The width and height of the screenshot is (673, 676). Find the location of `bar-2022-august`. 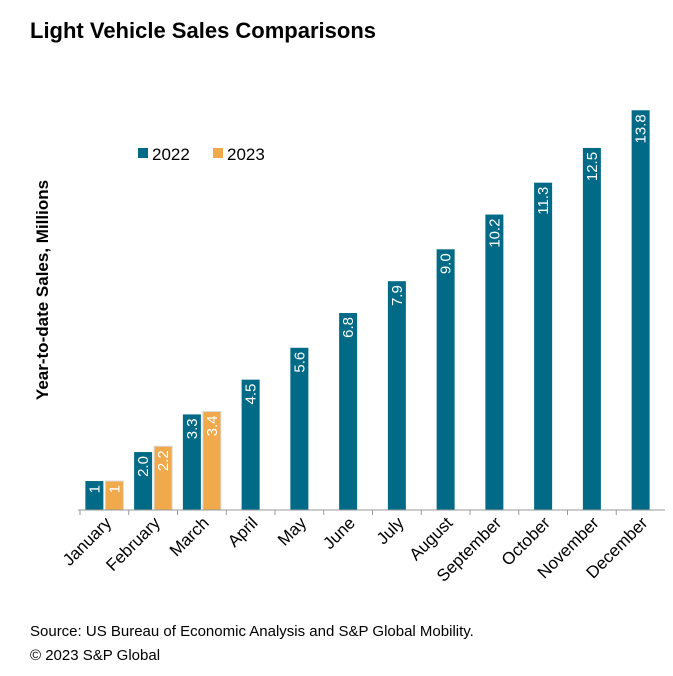

bar-2022-august is located at coordinates (445, 379).